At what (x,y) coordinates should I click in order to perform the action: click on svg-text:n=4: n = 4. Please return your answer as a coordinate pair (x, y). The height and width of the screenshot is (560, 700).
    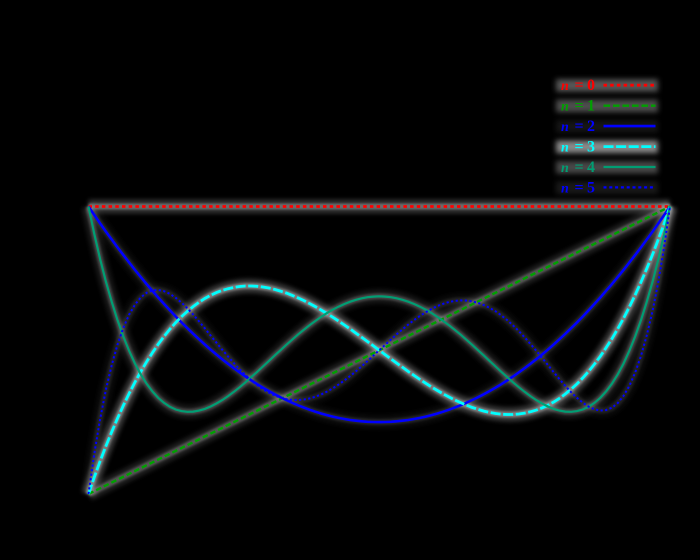
    Looking at the image, I should click on (578, 167).